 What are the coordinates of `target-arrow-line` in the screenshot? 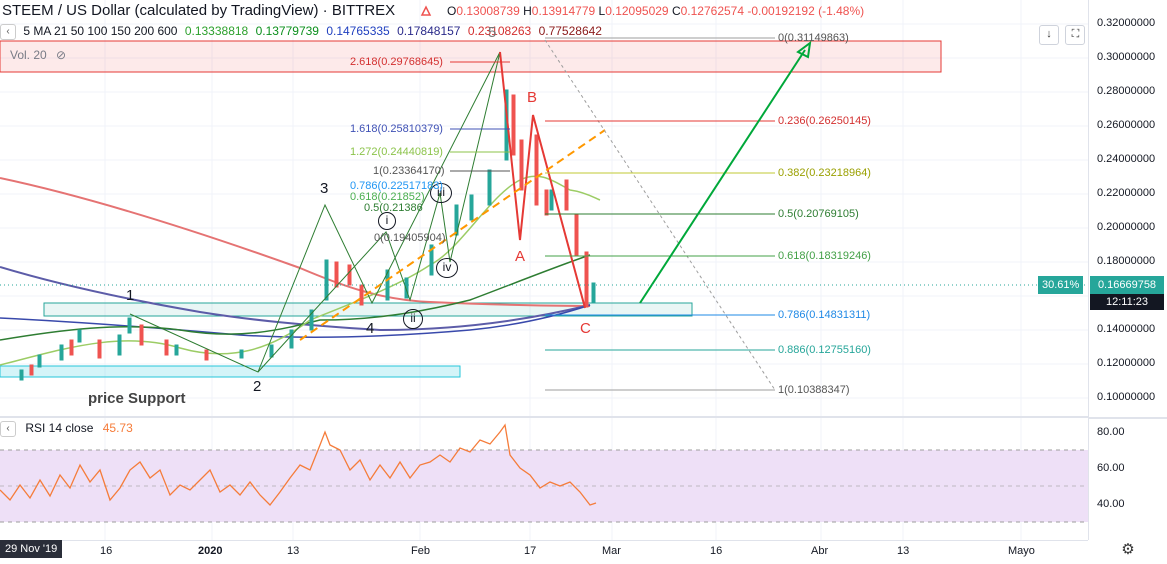 It's located at (722, 176).